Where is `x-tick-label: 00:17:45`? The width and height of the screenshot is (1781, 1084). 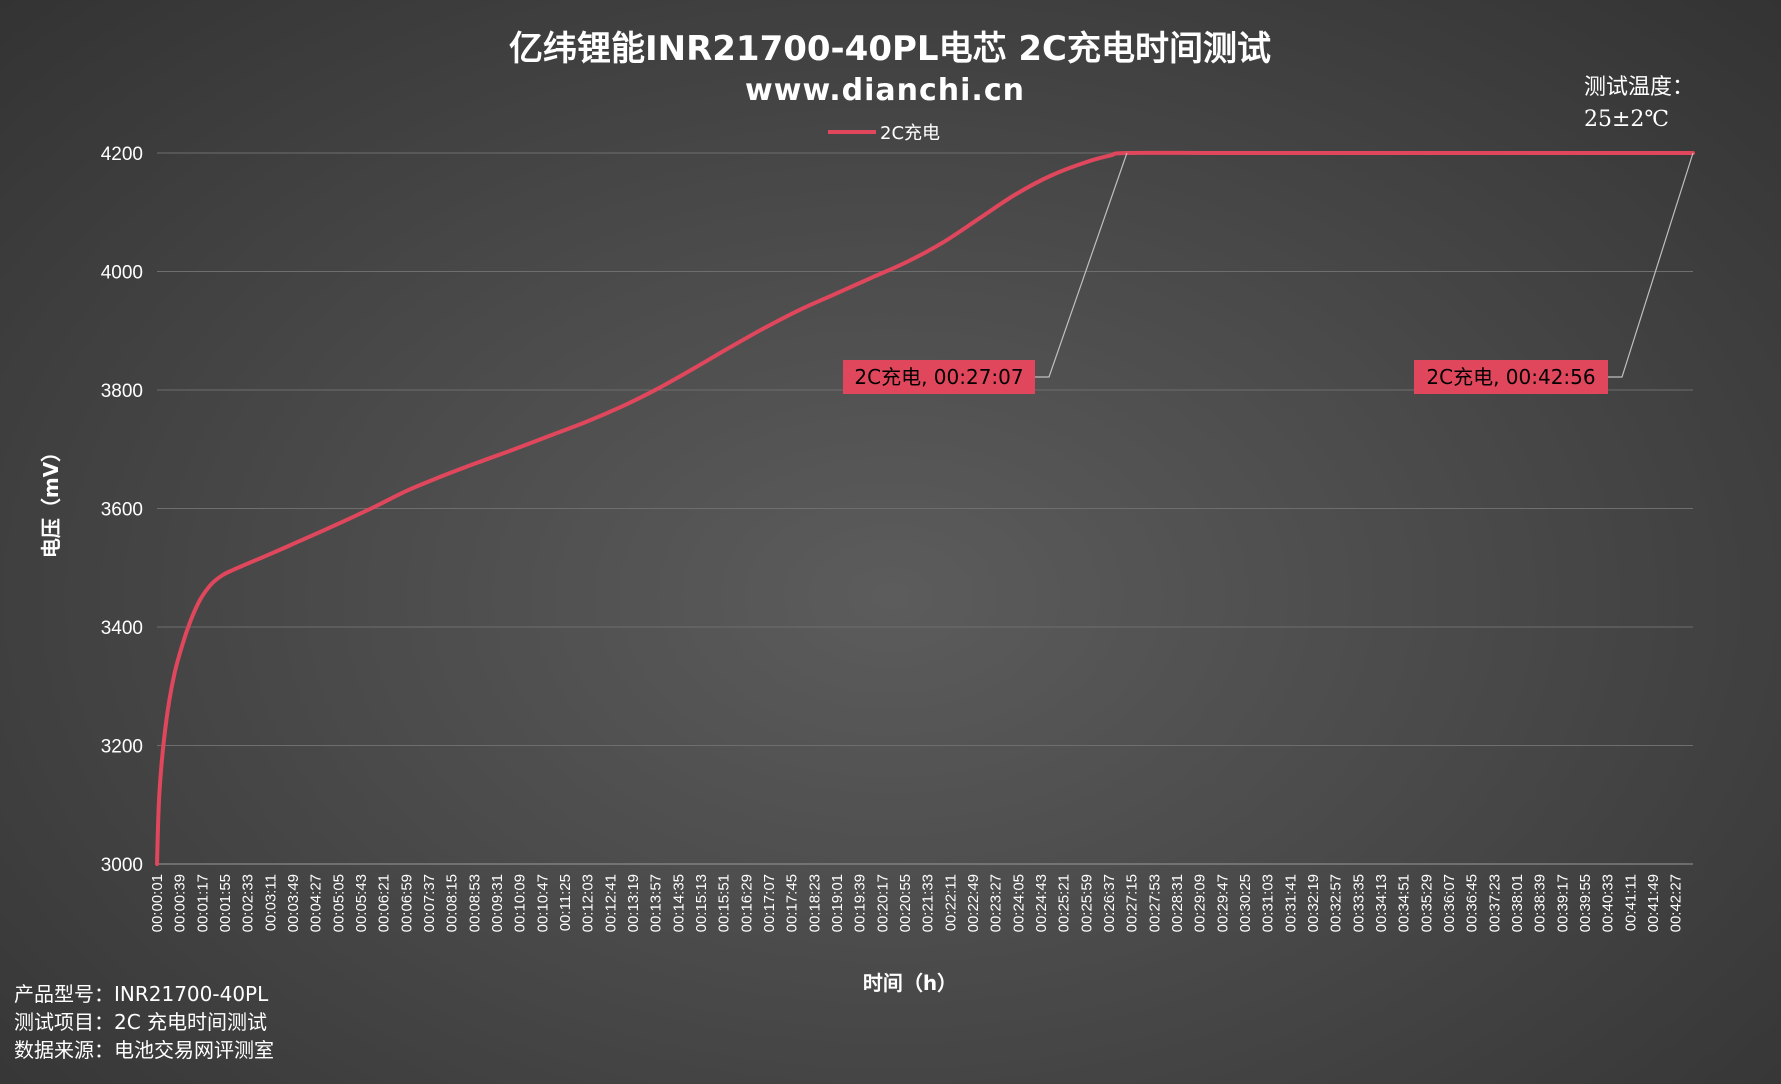 x-tick-label: 00:17:45 is located at coordinates (792, 903).